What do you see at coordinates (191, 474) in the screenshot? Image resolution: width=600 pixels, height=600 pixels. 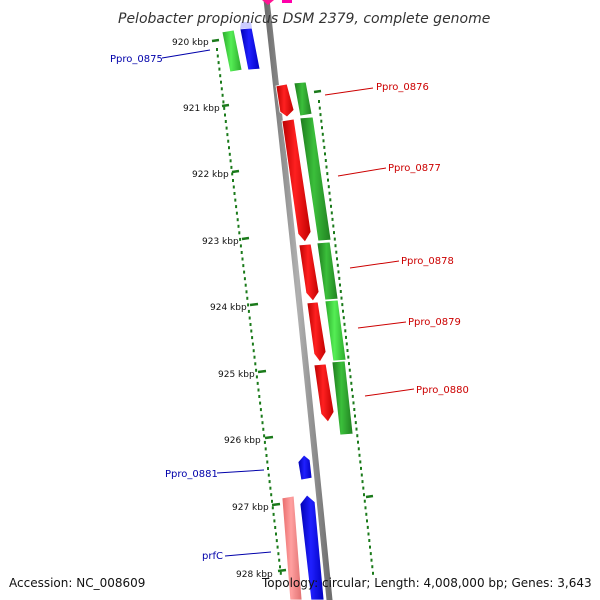 I see `label-ppro-0881: Ppro_0881` at bounding box center [191, 474].